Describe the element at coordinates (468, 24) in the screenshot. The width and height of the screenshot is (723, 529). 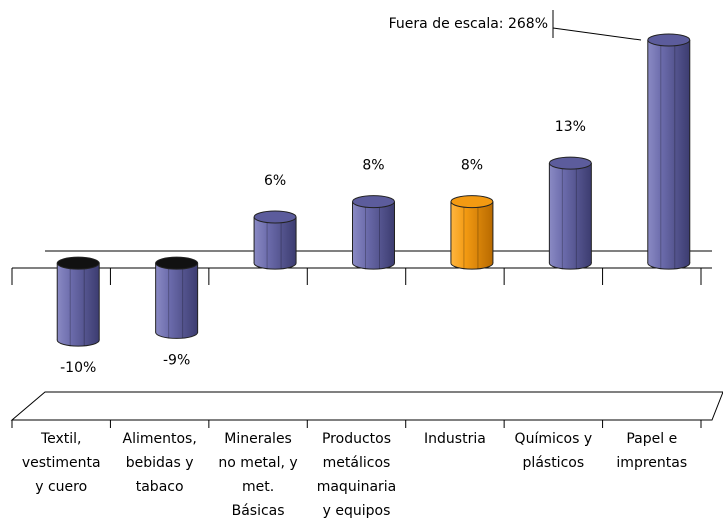
I see `annotation: Fuera de escala: 268%` at that location.